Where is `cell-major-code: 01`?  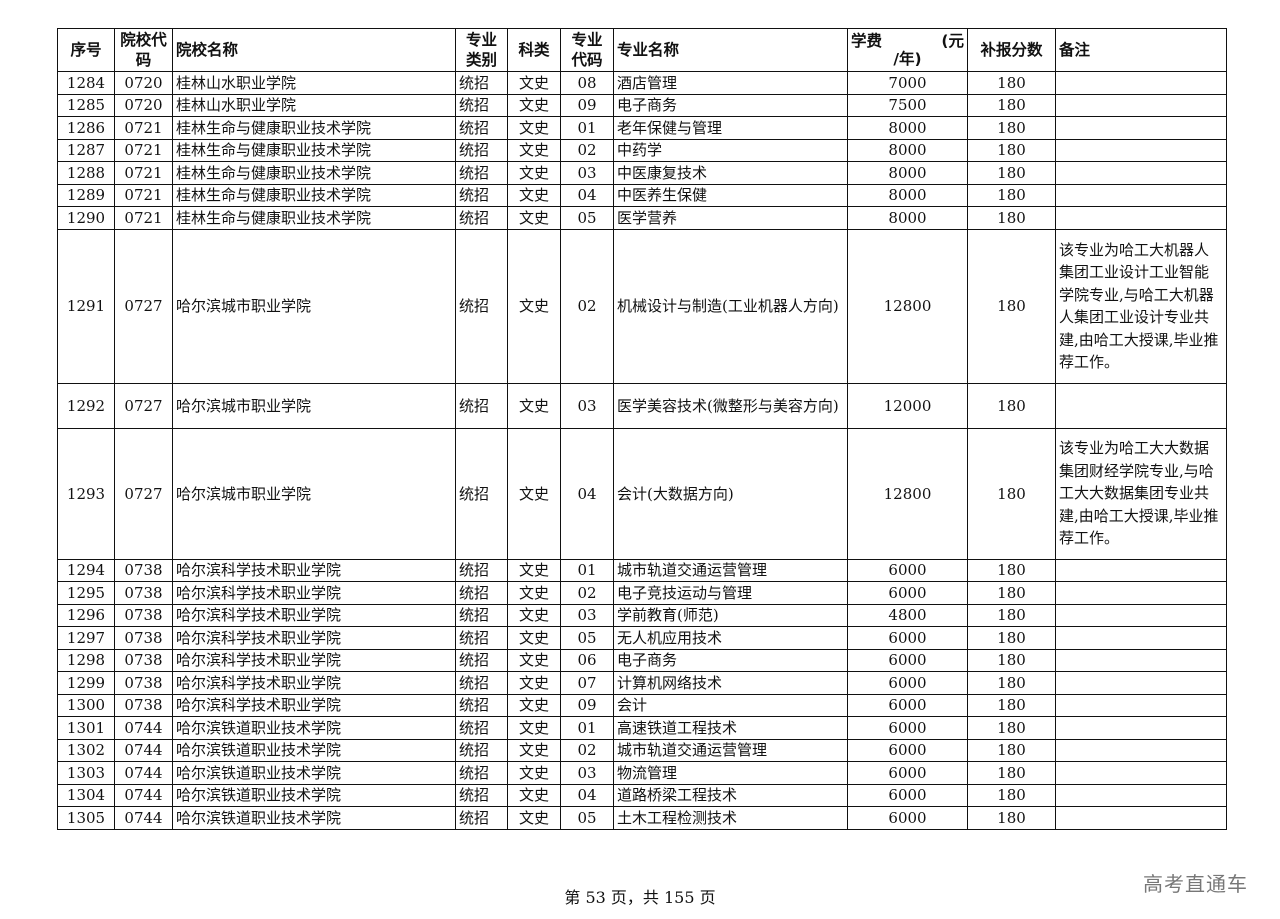
cell-major-code: 01 is located at coordinates (587, 570).